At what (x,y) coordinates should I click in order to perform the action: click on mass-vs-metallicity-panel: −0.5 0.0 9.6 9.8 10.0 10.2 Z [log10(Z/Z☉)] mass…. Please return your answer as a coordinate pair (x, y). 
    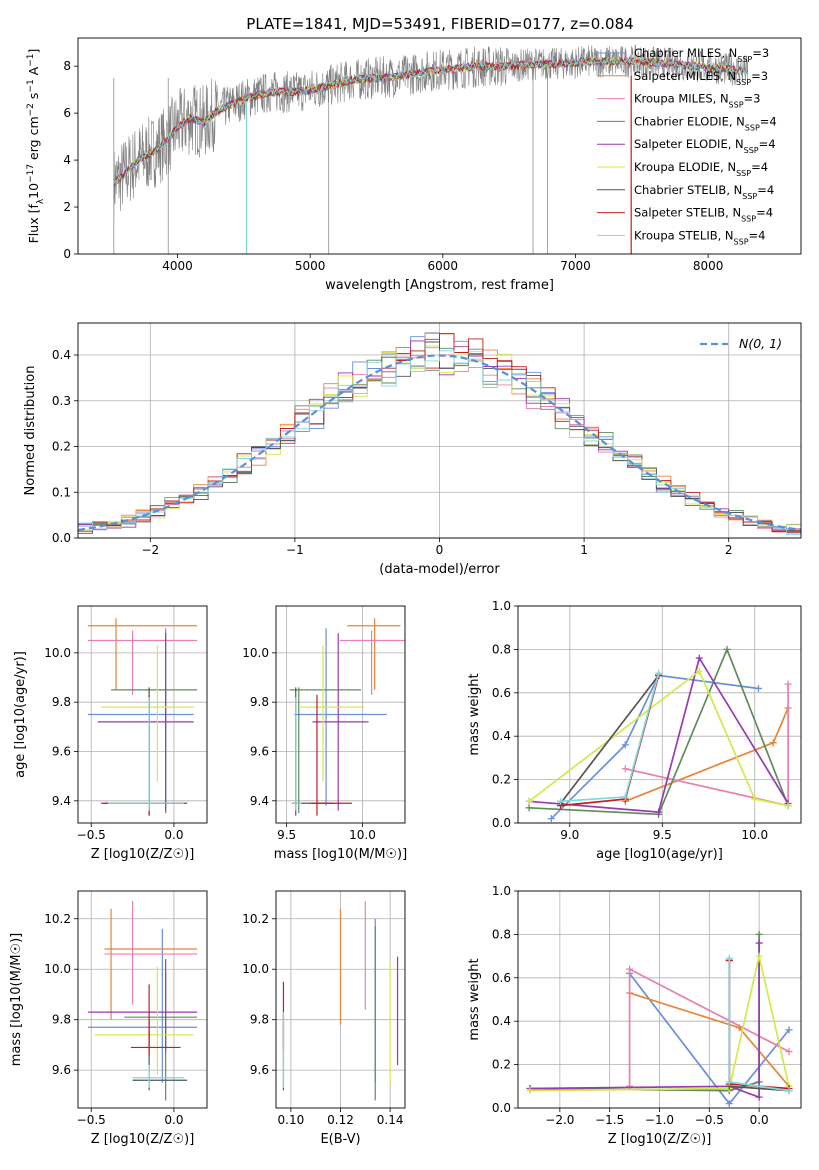
    Looking at the image, I should click on (108, 1018).